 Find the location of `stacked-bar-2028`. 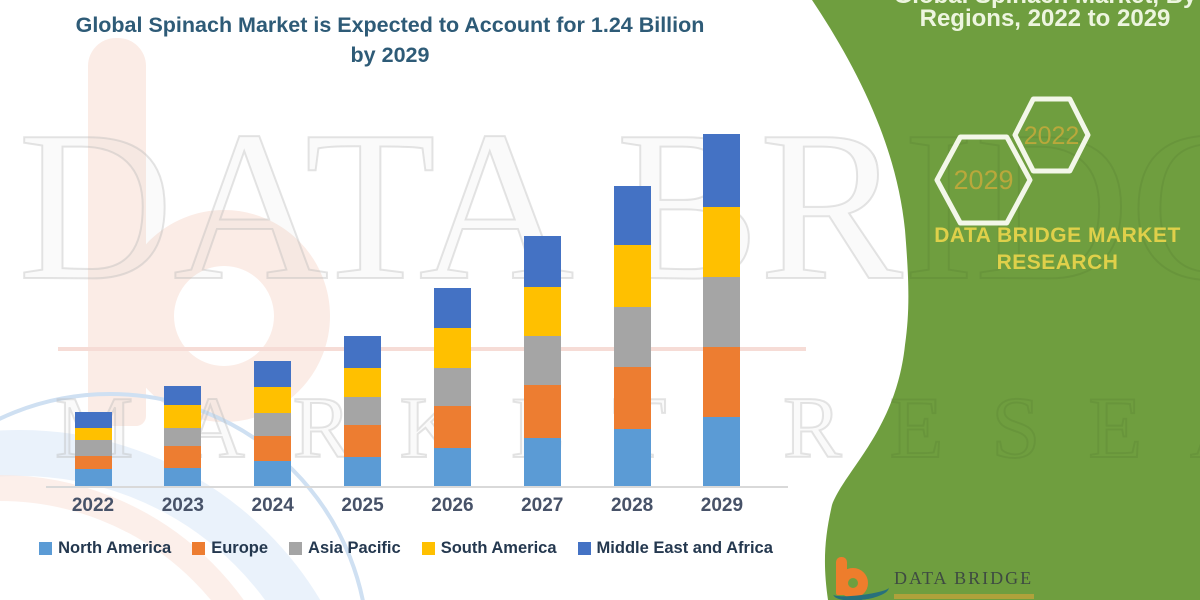

stacked-bar-2028 is located at coordinates (632, 336).